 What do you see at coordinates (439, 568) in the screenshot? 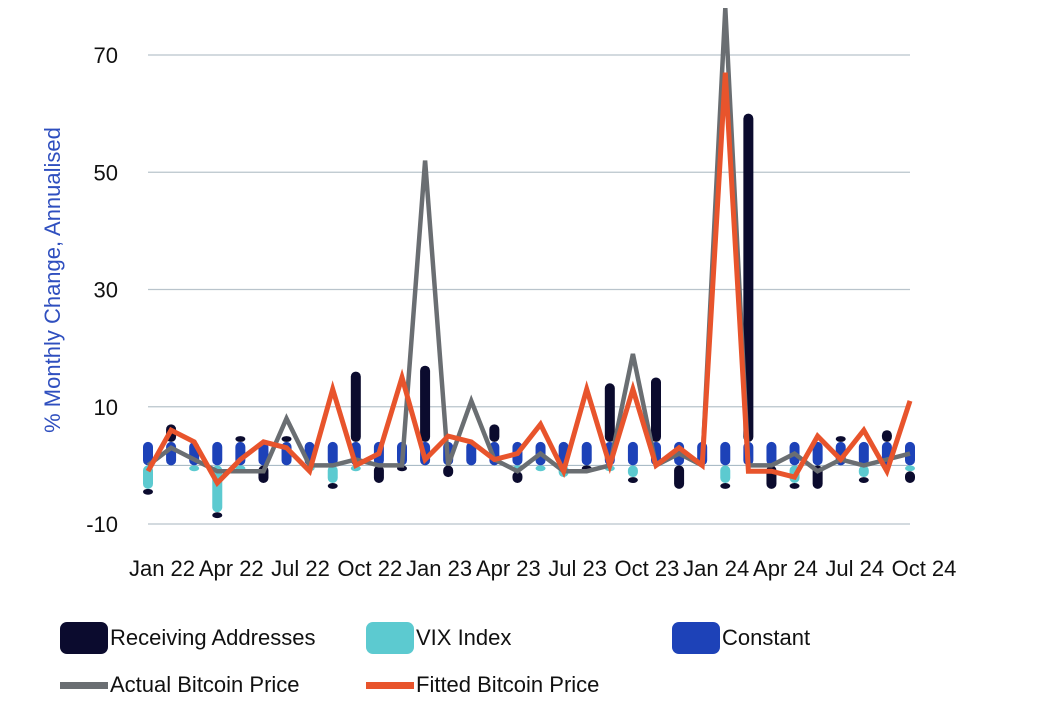
I see `x-tick-label: Jan 23` at bounding box center [439, 568].